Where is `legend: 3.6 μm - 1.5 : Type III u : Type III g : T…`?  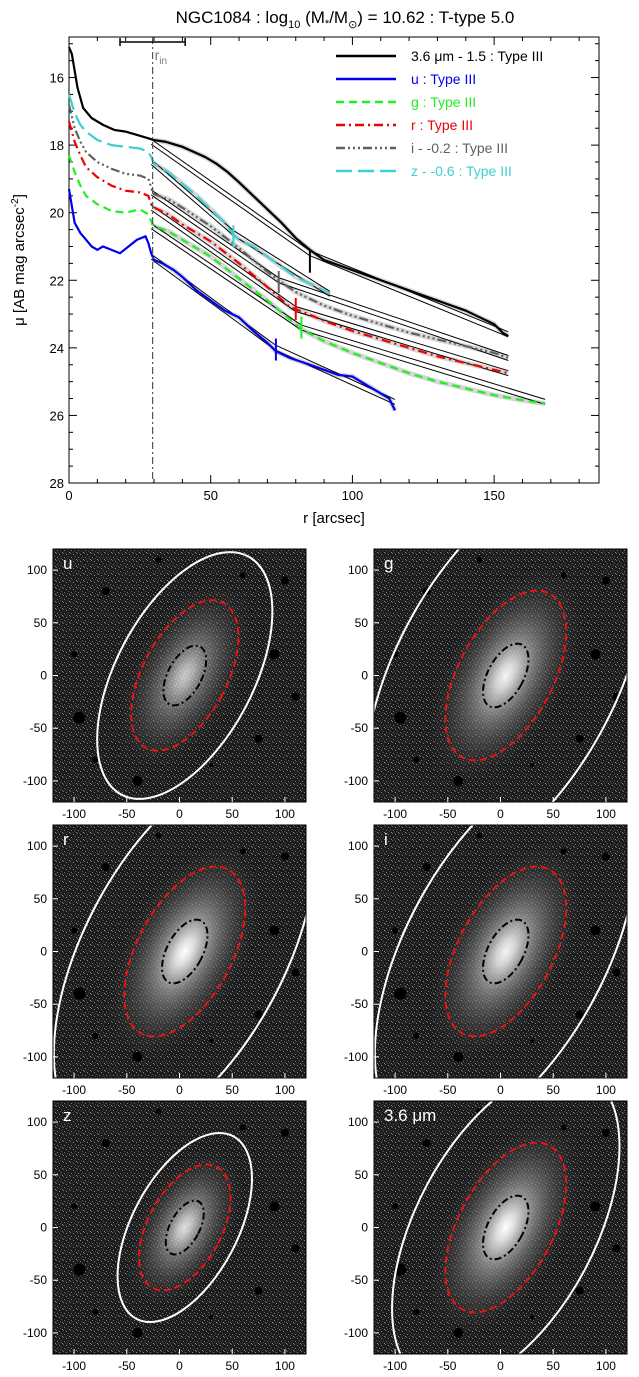 legend: 3.6 μm - 1.5 : Type III u : Type III g : T… is located at coordinates (439, 113).